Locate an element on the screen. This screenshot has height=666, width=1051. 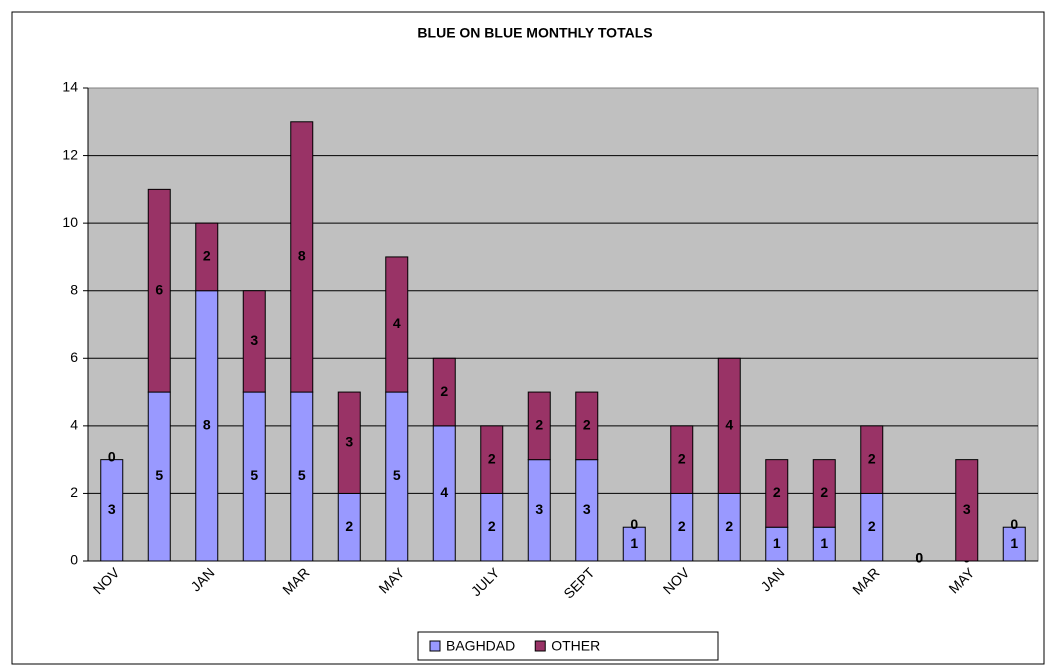
y-tick-label: 10 is located at coordinates (70, 222).